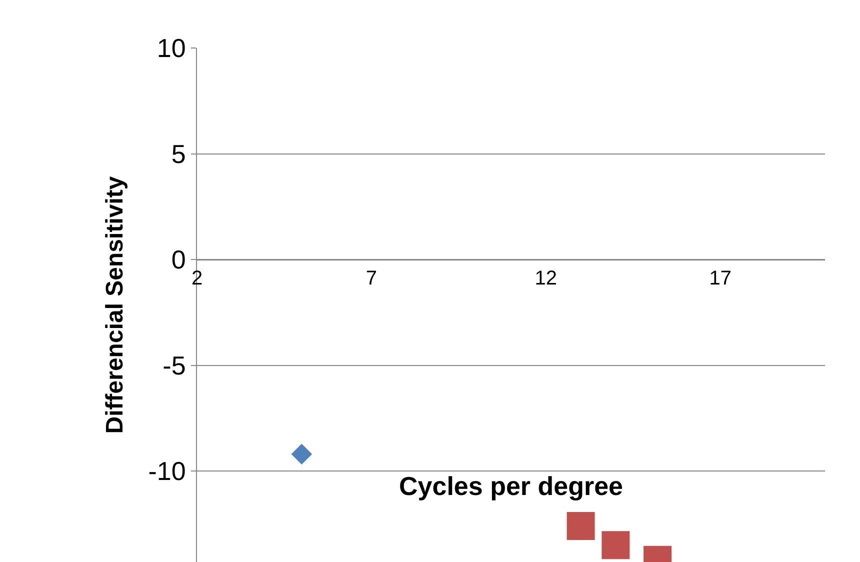 This screenshot has width=860, height=562. Describe the element at coordinates (511, 486) in the screenshot. I see `x-axis-title: Cycles per degree` at that location.